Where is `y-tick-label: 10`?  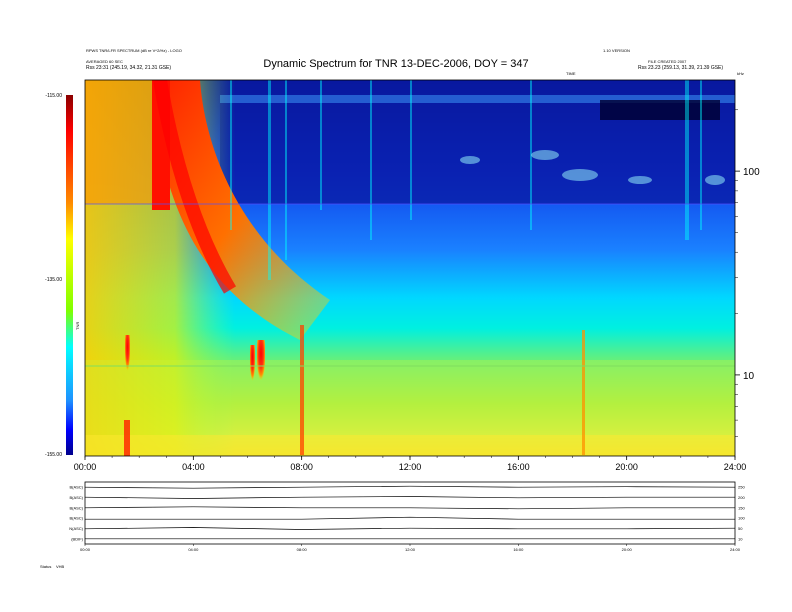 y-tick-label: 10 is located at coordinates (749, 376).